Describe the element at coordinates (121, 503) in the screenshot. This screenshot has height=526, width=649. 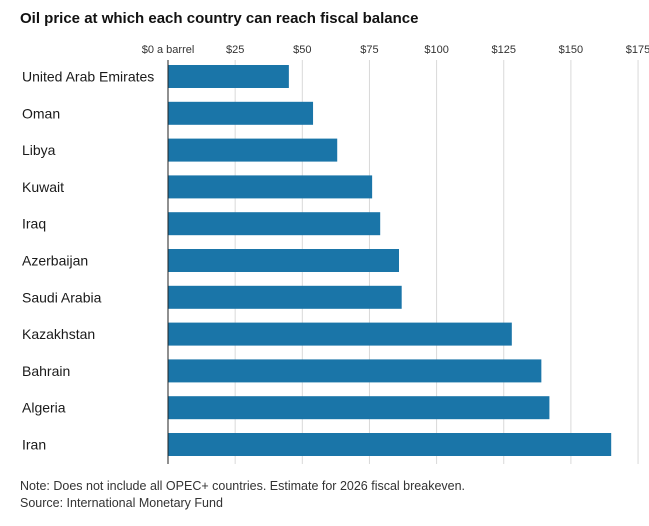
I see `source-text: Source: International Monetary Fund` at that location.